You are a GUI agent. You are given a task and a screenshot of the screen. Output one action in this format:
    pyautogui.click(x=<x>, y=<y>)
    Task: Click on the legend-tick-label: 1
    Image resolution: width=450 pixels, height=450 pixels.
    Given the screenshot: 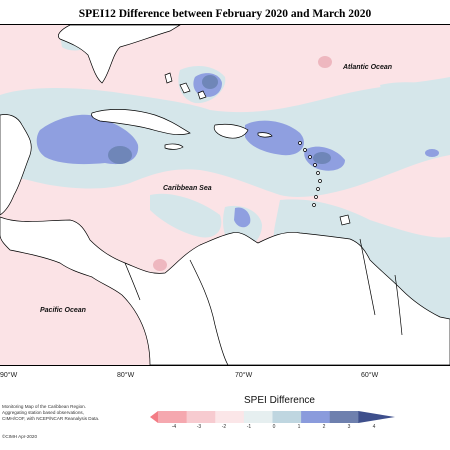 What is the action you would take?
    pyautogui.click(x=299, y=427)
    